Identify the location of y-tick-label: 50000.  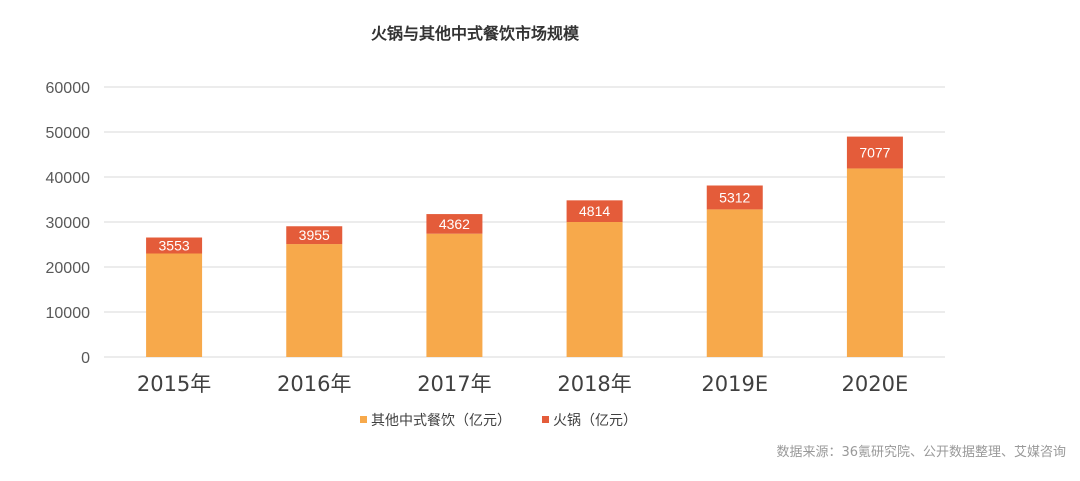
(68, 133).